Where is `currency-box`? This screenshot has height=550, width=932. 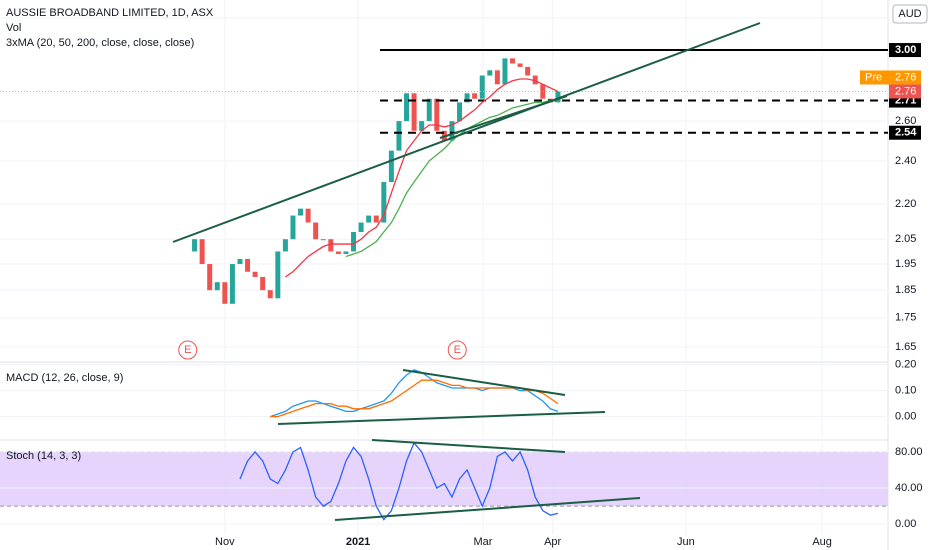 currency-box is located at coordinates (910, 14).